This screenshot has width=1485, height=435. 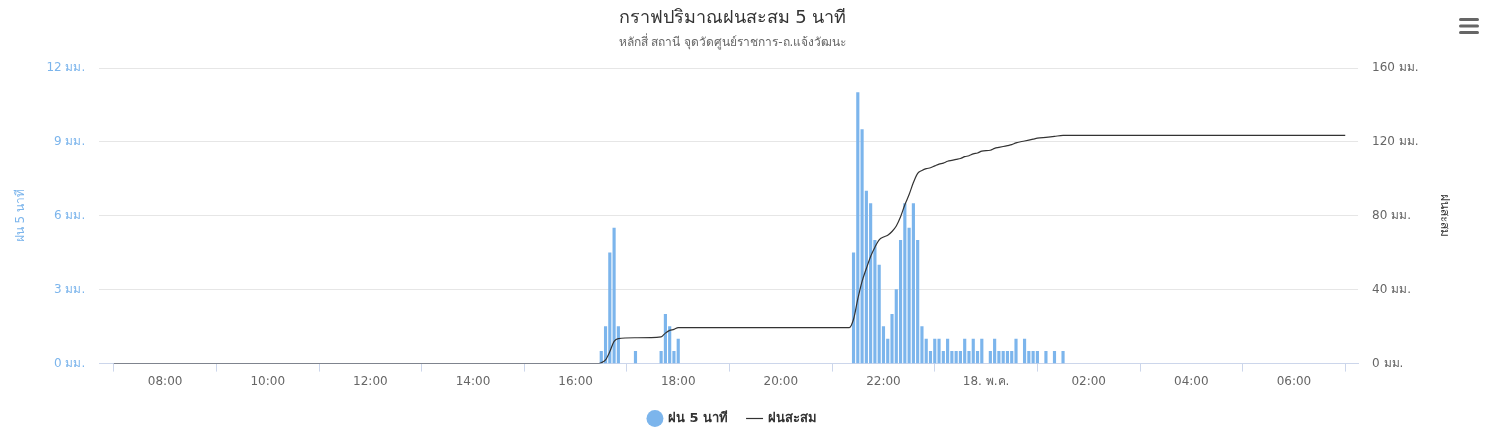 What do you see at coordinates (781, 380) in the screenshot?
I see `x-tick-label: 20:00` at bounding box center [781, 380].